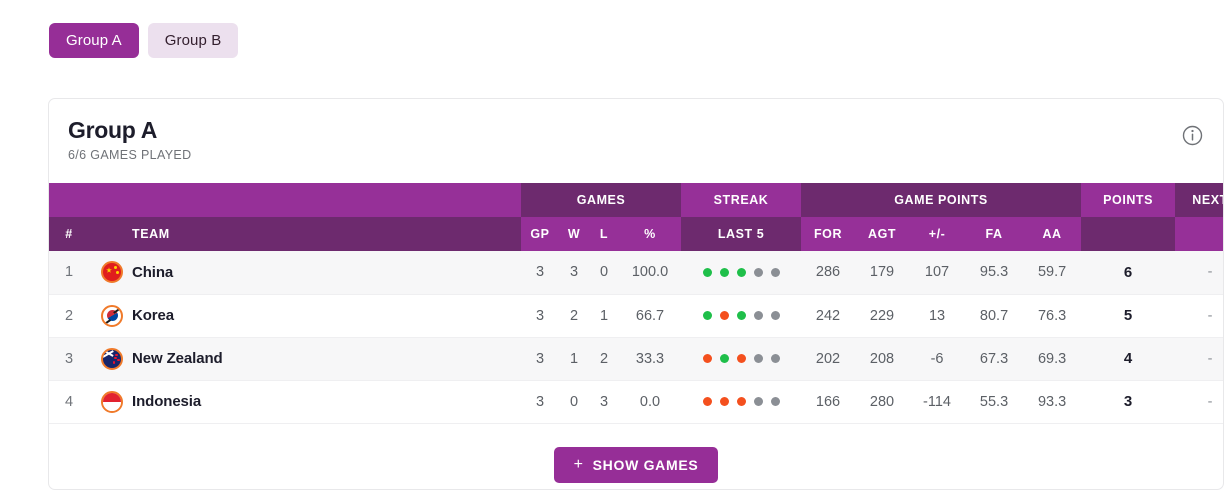 This screenshot has height=490, width=1231. I want to click on cell-fa: 67.3, so click(994, 359).